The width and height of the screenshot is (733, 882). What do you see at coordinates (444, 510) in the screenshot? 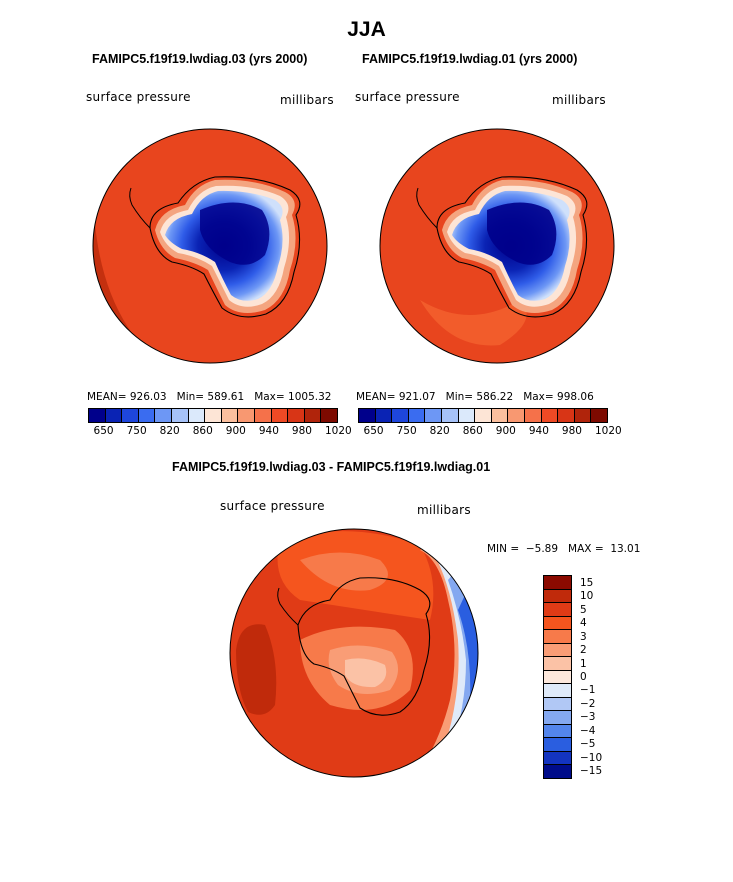
I see `diff-units-label: millibars` at bounding box center [444, 510].